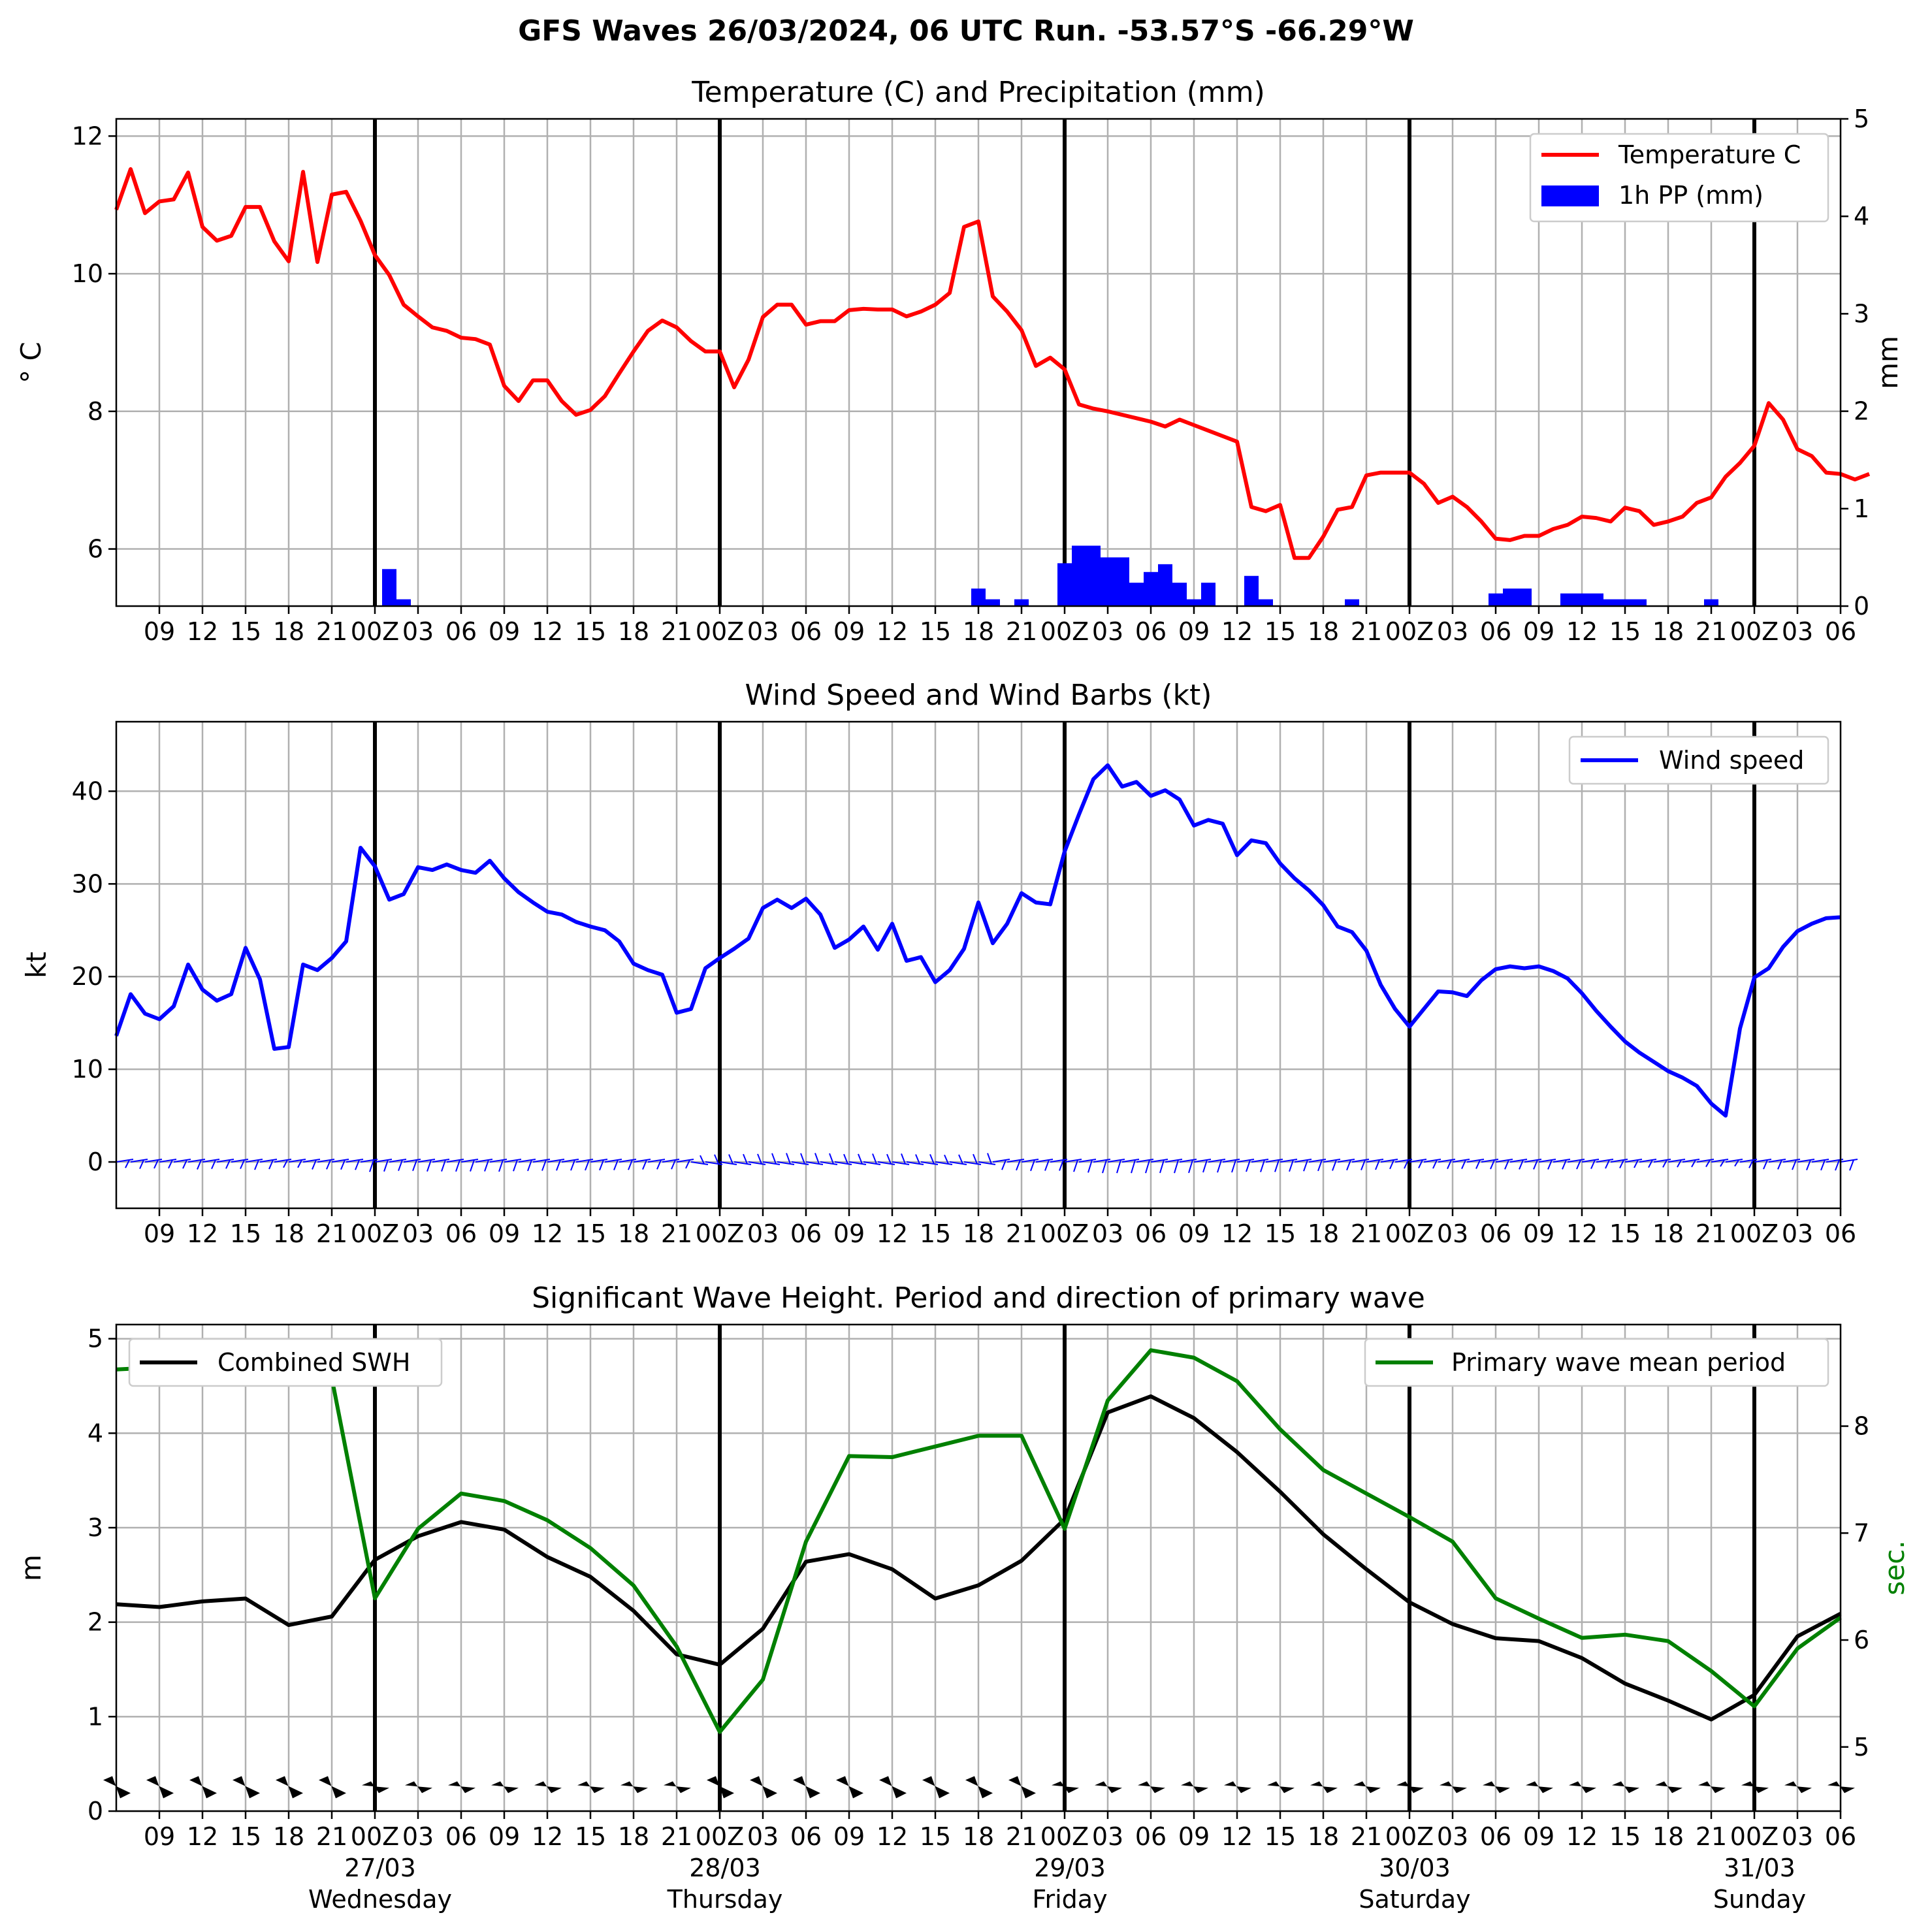 The height and width of the screenshot is (1930, 1932). I want to click on day-date-label: 29/03, so click(1070, 1868).